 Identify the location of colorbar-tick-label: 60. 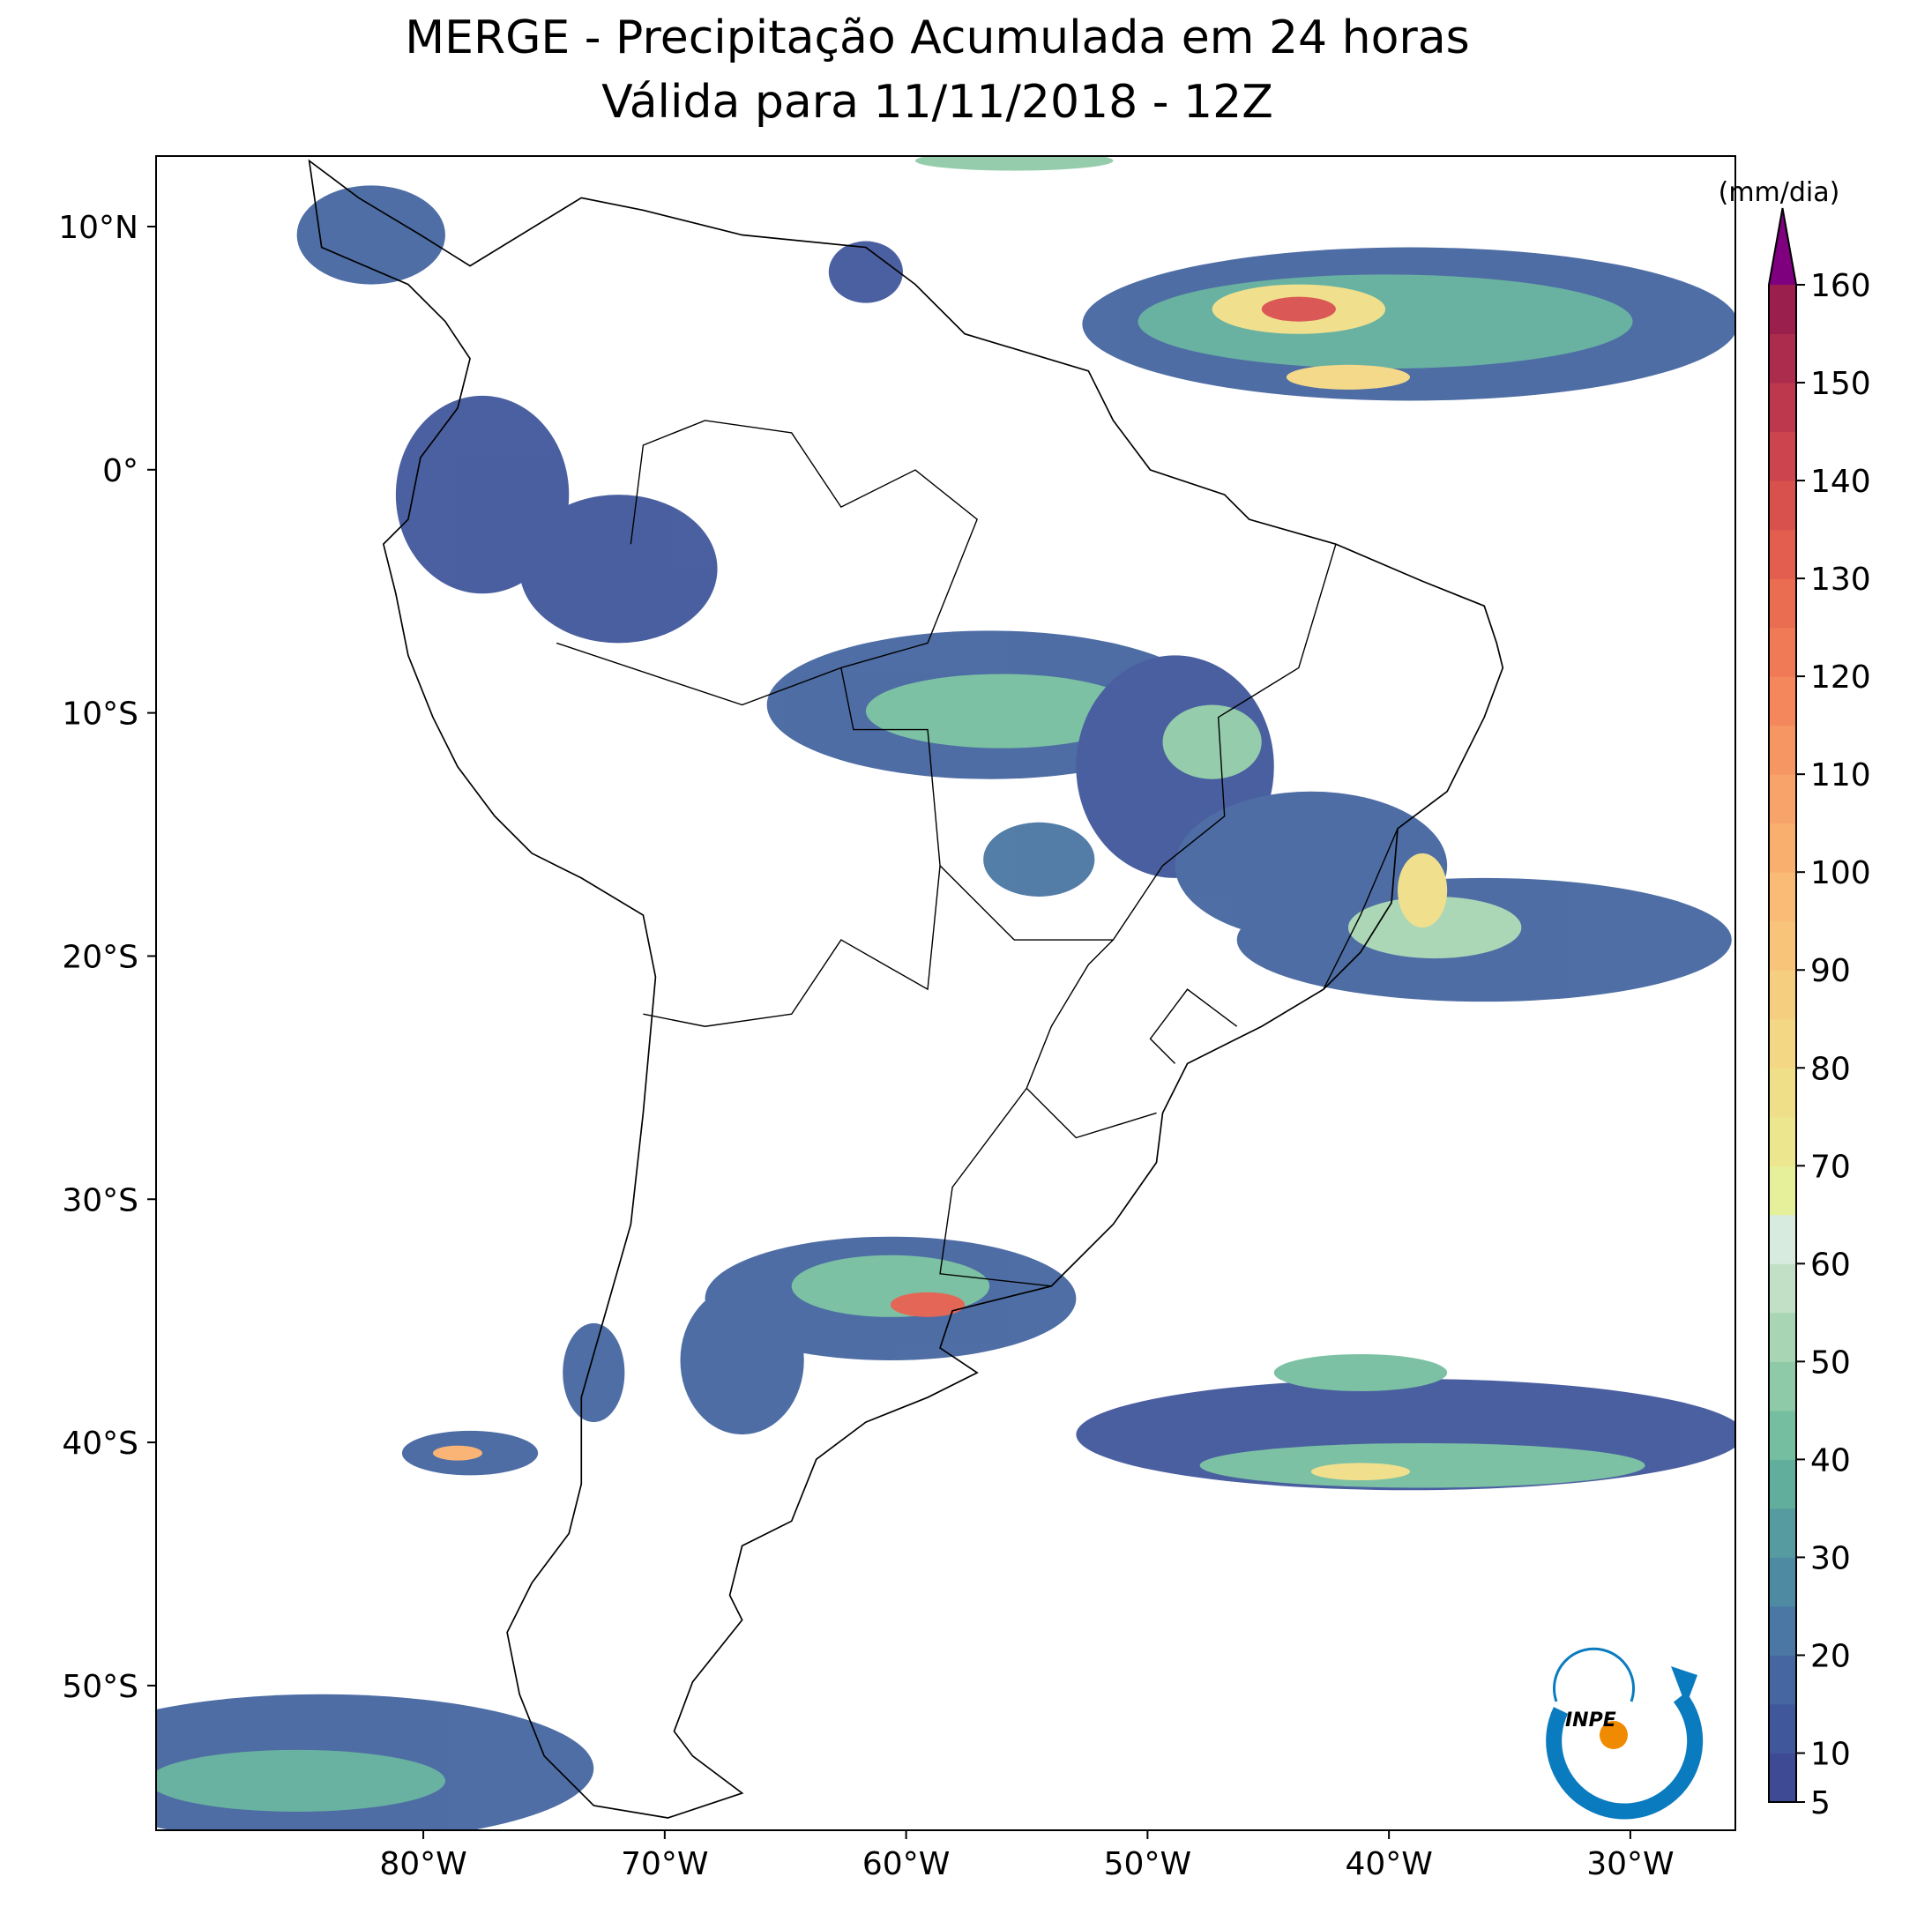
(1830, 1265).